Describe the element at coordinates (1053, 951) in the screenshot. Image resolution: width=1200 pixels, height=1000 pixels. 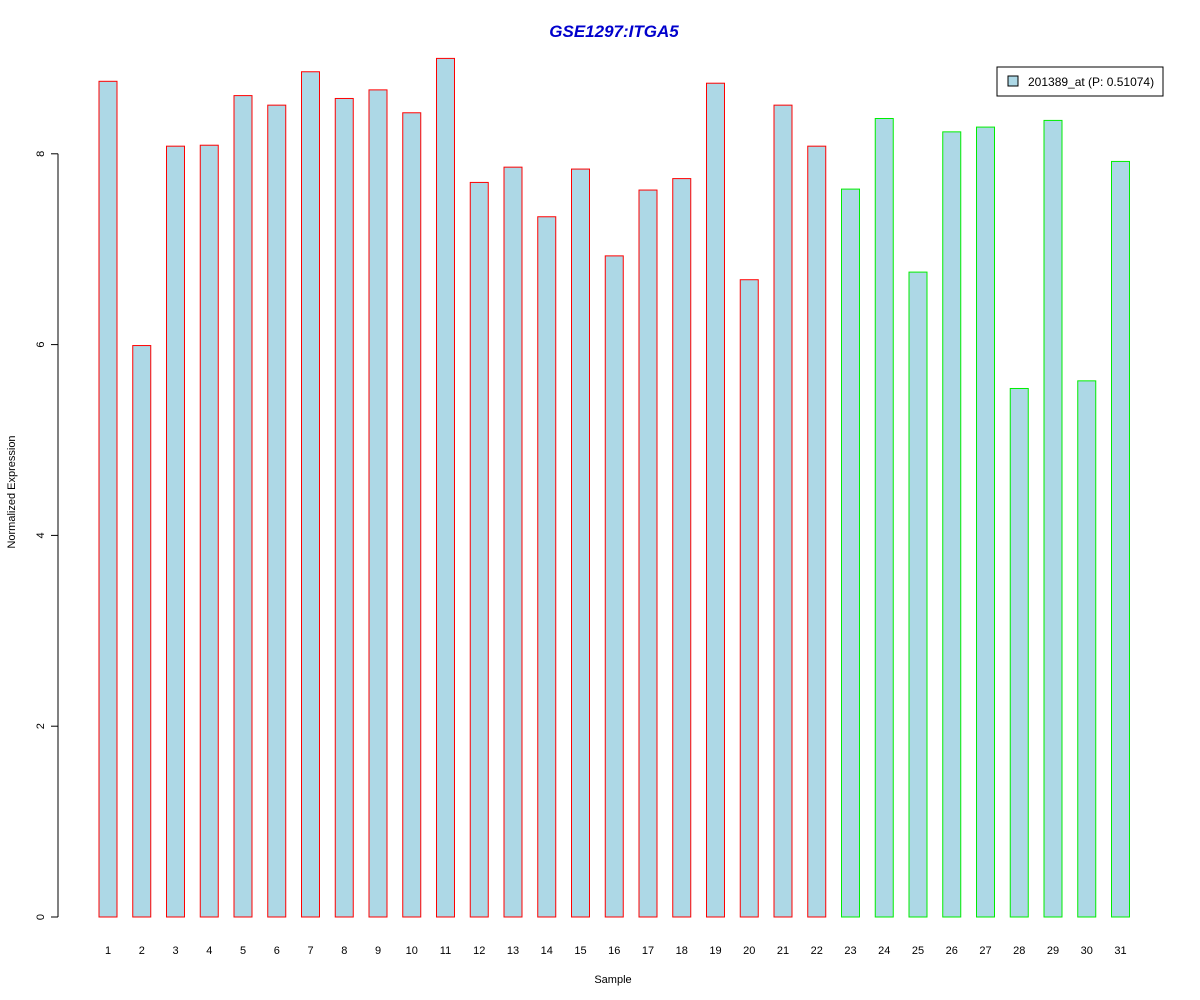
I see `x-tick-label: 29` at that location.